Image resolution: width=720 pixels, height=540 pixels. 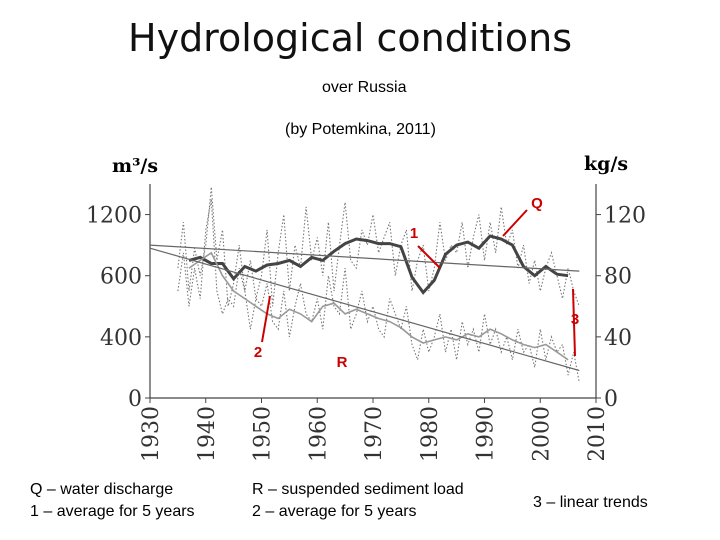 I want to click on x-tick-label: 1960, so click(x=318, y=433).